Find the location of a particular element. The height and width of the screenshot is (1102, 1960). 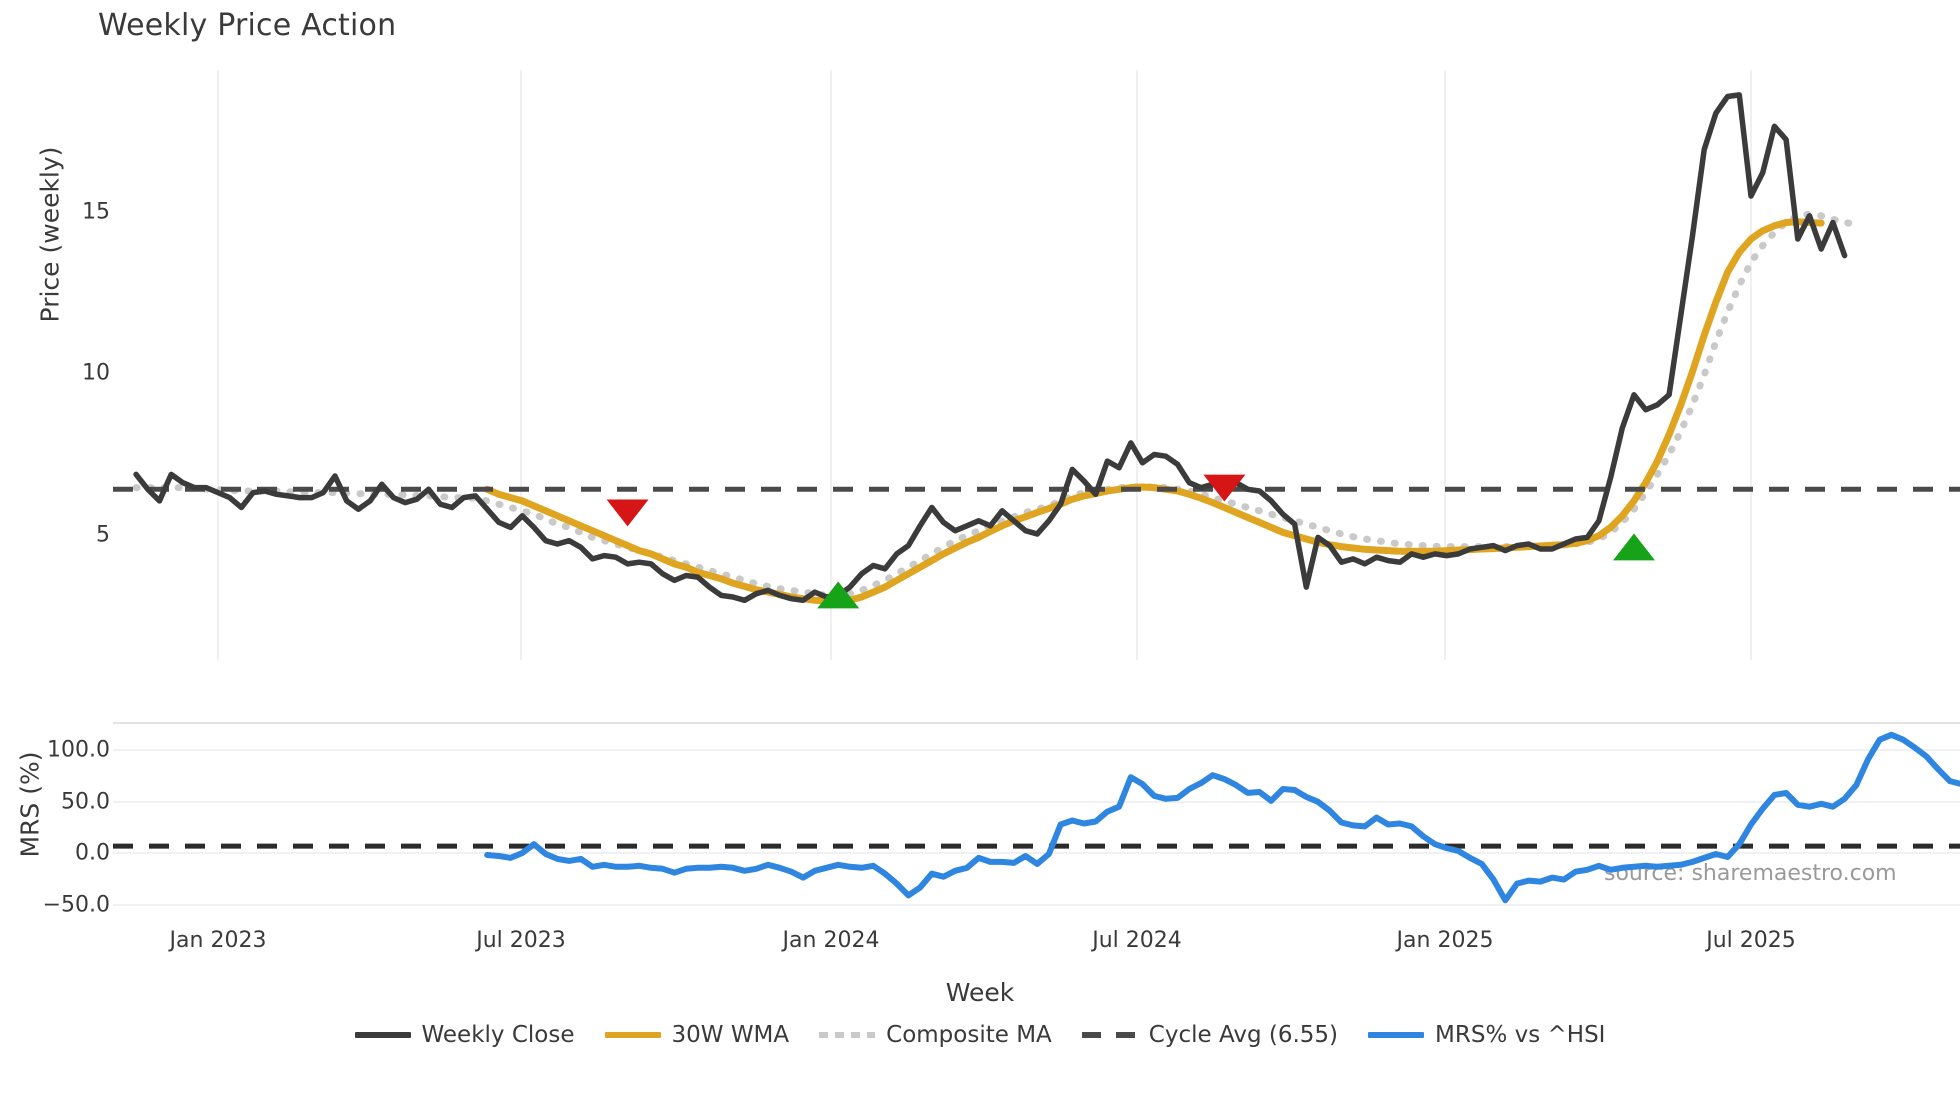

mrs-line is located at coordinates (1222, 817).